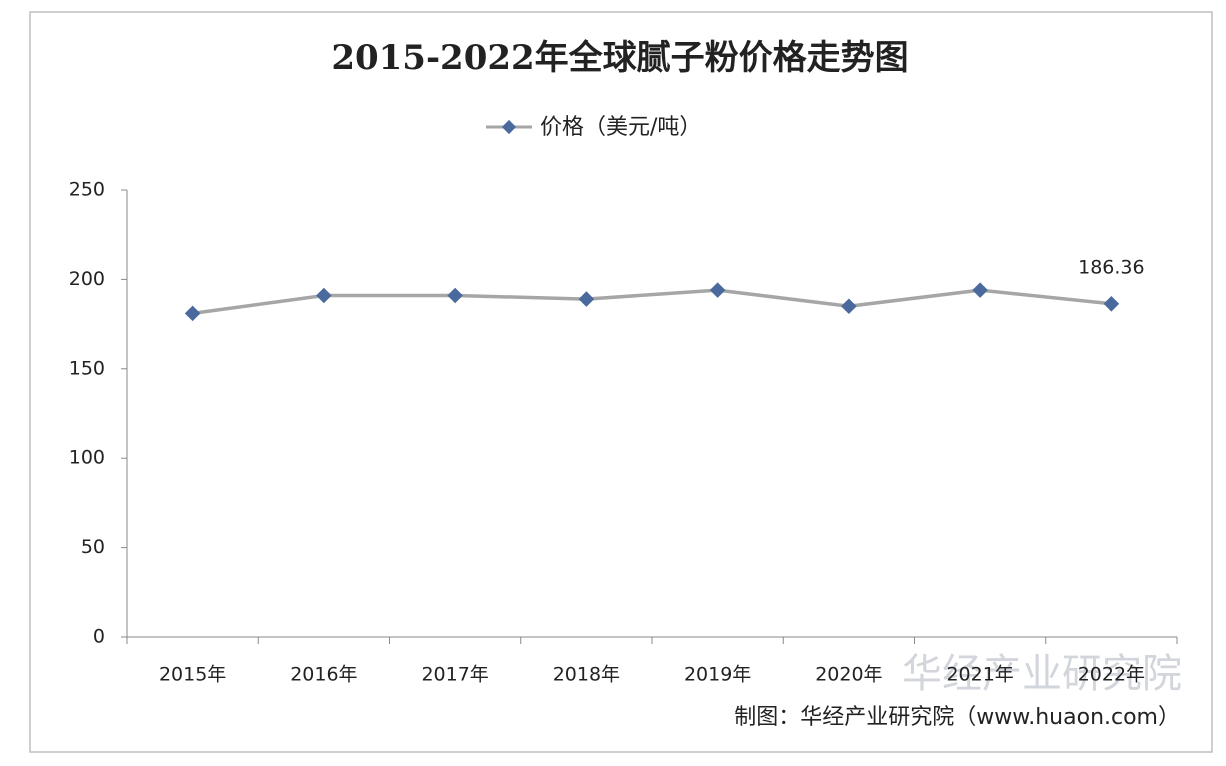  Describe the element at coordinates (87, 279) in the screenshot. I see `y-tick-label: 200` at that location.